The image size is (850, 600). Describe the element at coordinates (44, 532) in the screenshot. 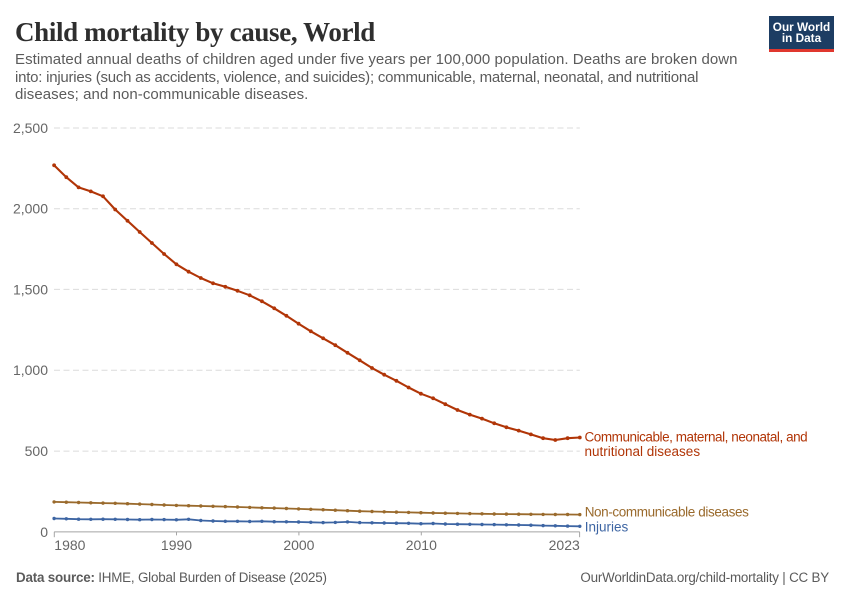

I see `svg-text: 0` at that location.